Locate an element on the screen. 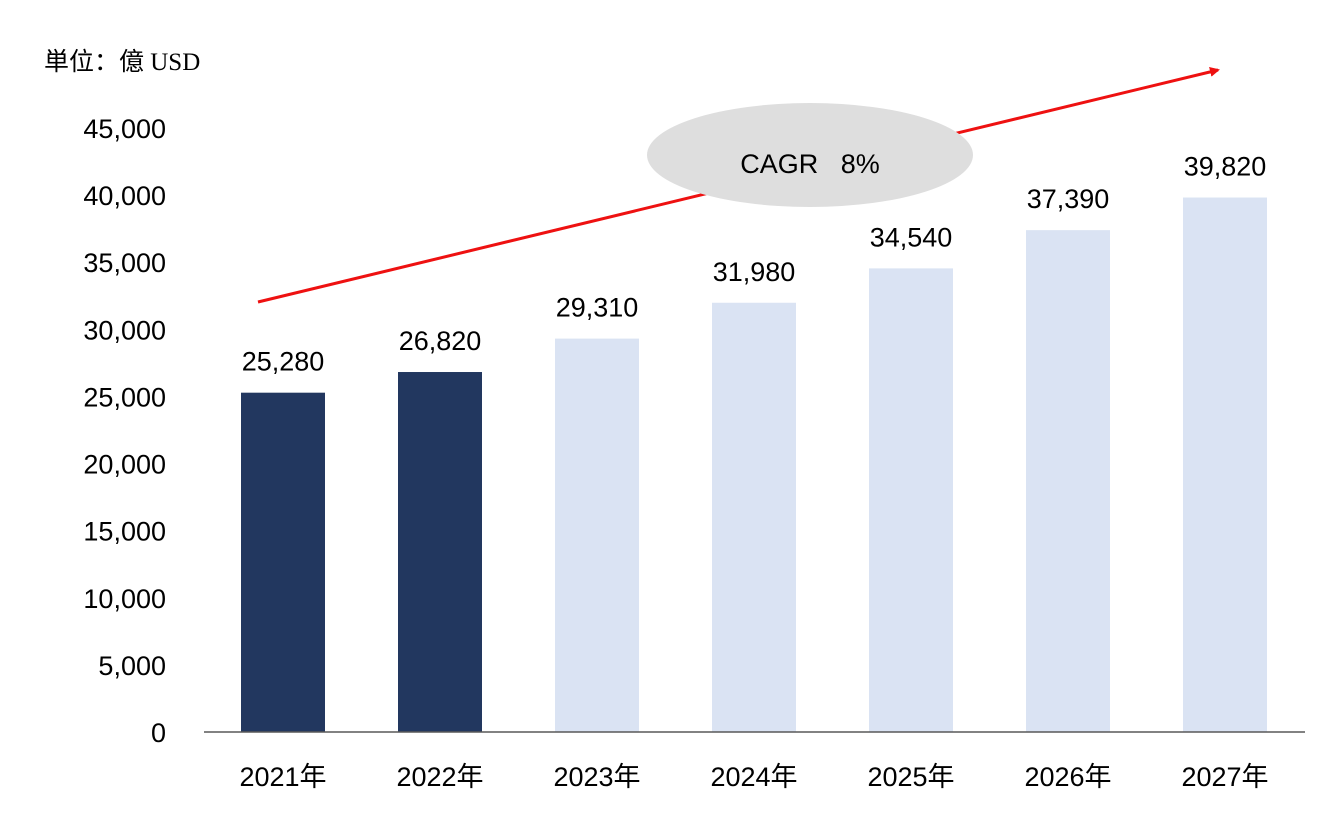 The width and height of the screenshot is (1326, 817). x-tick-label: 2026年 is located at coordinates (1067, 777).